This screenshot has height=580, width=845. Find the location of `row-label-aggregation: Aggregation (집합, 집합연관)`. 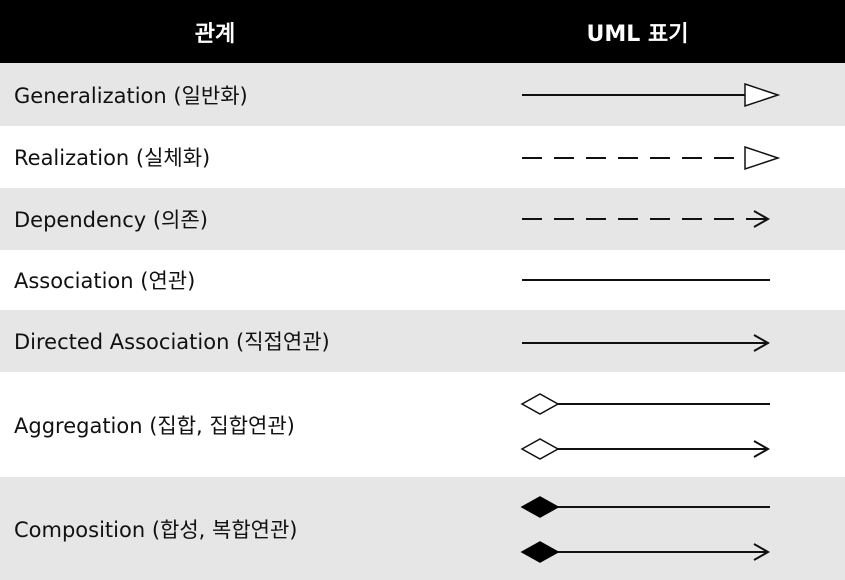

row-label-aggregation: Aggregation (집합, 집합연관) is located at coordinates (154, 425).